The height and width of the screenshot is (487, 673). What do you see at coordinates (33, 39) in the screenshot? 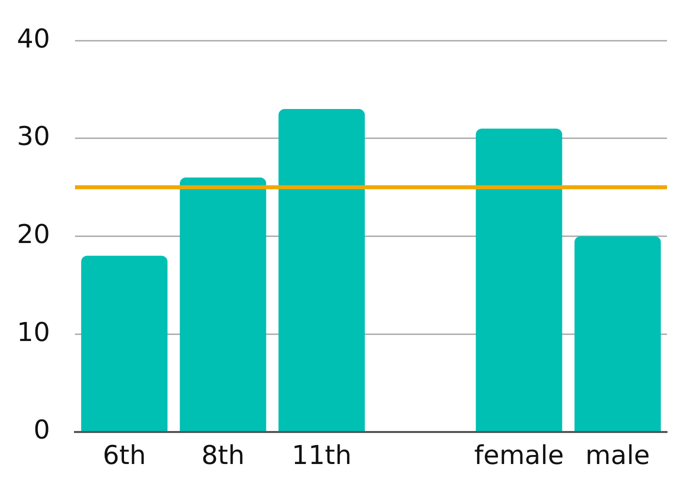
I see `y-tick-label: 40` at bounding box center [33, 39].